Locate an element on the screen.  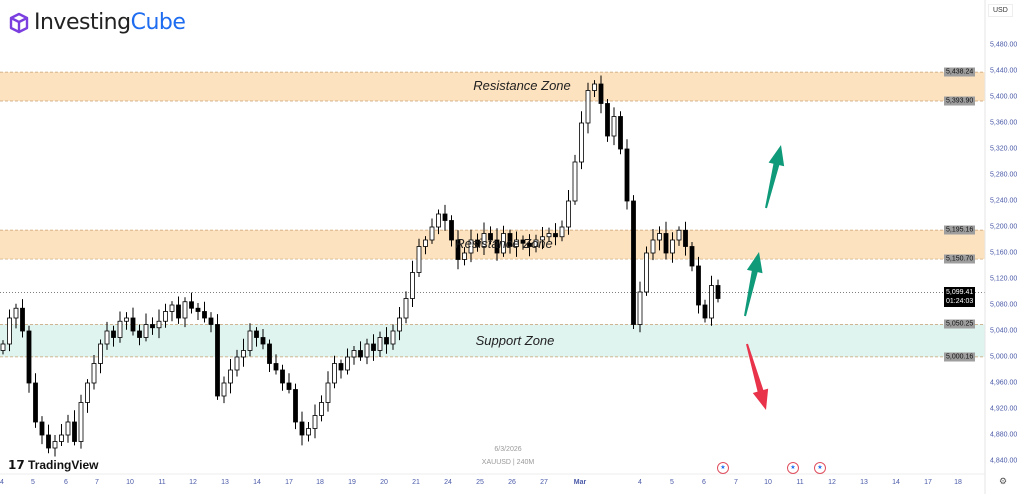
price-axis-label: 5,480.00 is located at coordinates (1004, 45).